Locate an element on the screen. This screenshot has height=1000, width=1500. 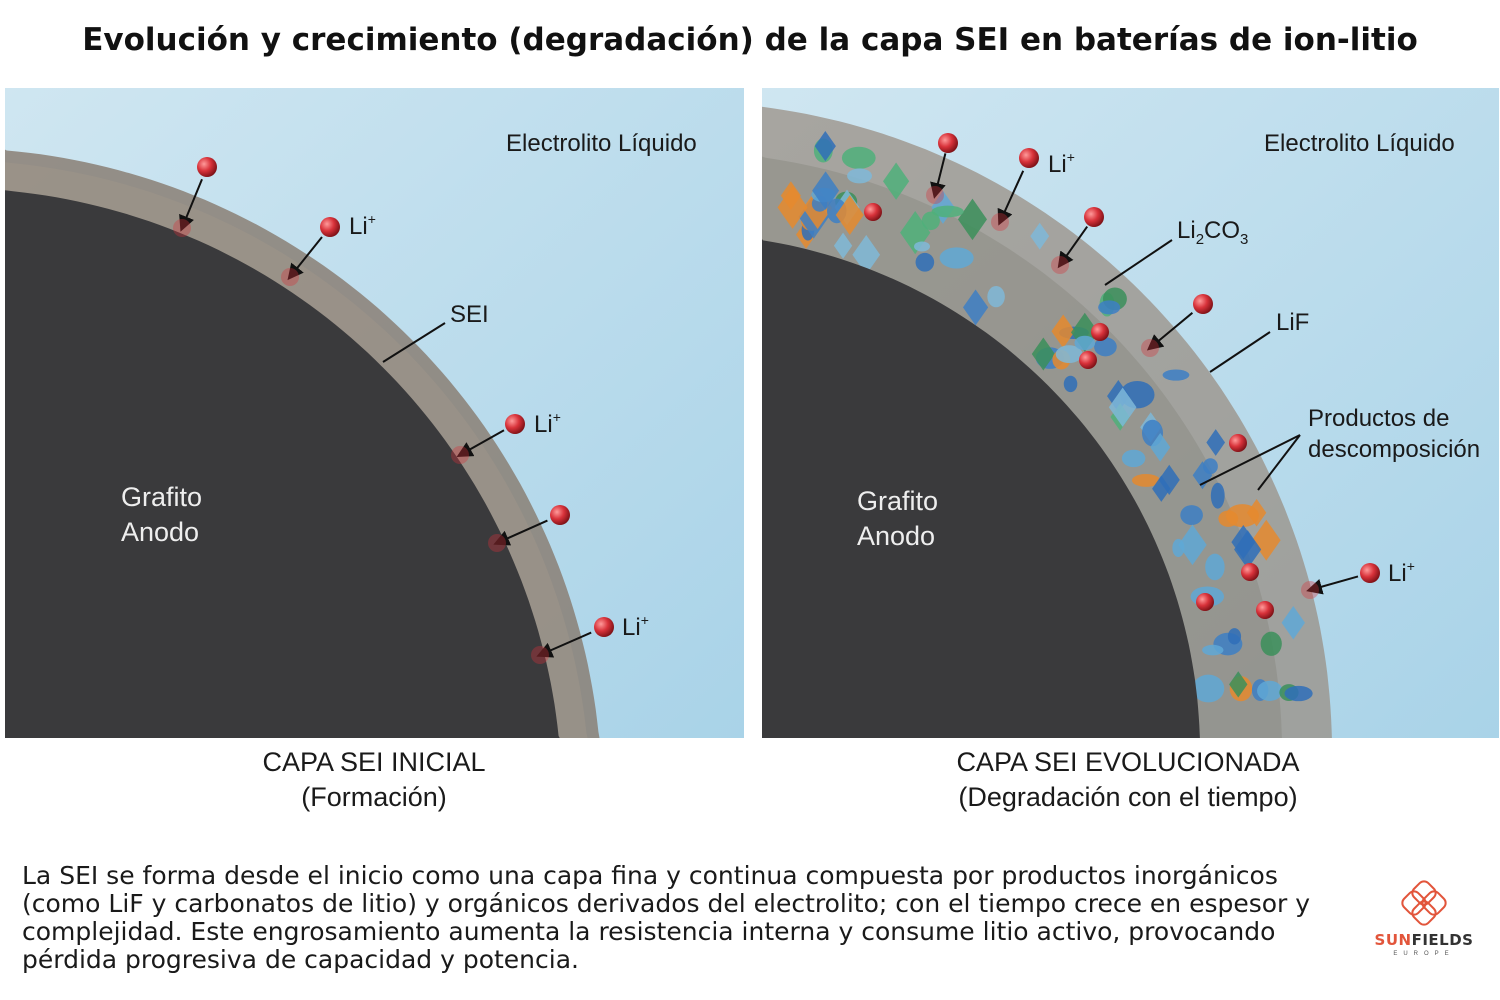
li2co3-label: Li2CO3 is located at coordinates (1212, 232).